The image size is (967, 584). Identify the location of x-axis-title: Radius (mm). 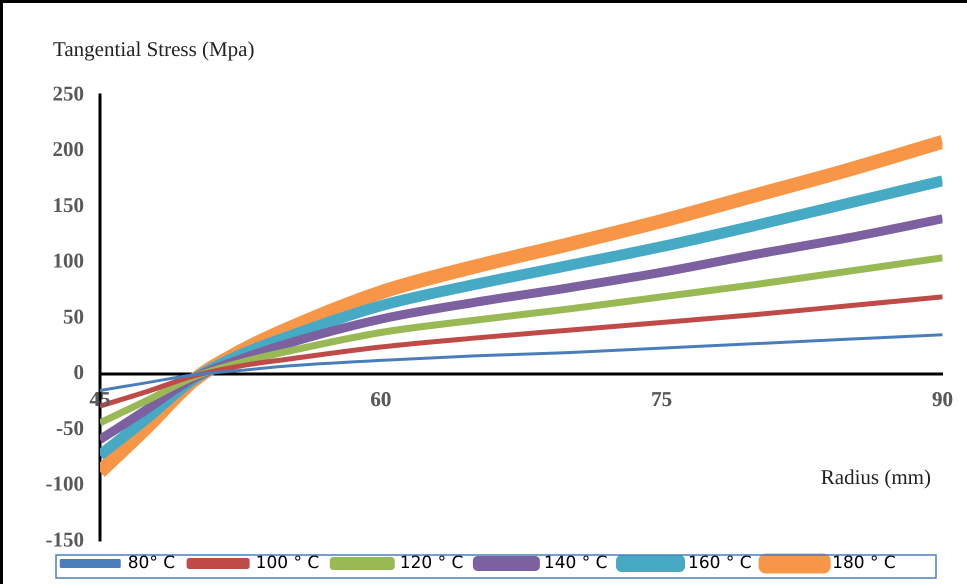
(875, 477).